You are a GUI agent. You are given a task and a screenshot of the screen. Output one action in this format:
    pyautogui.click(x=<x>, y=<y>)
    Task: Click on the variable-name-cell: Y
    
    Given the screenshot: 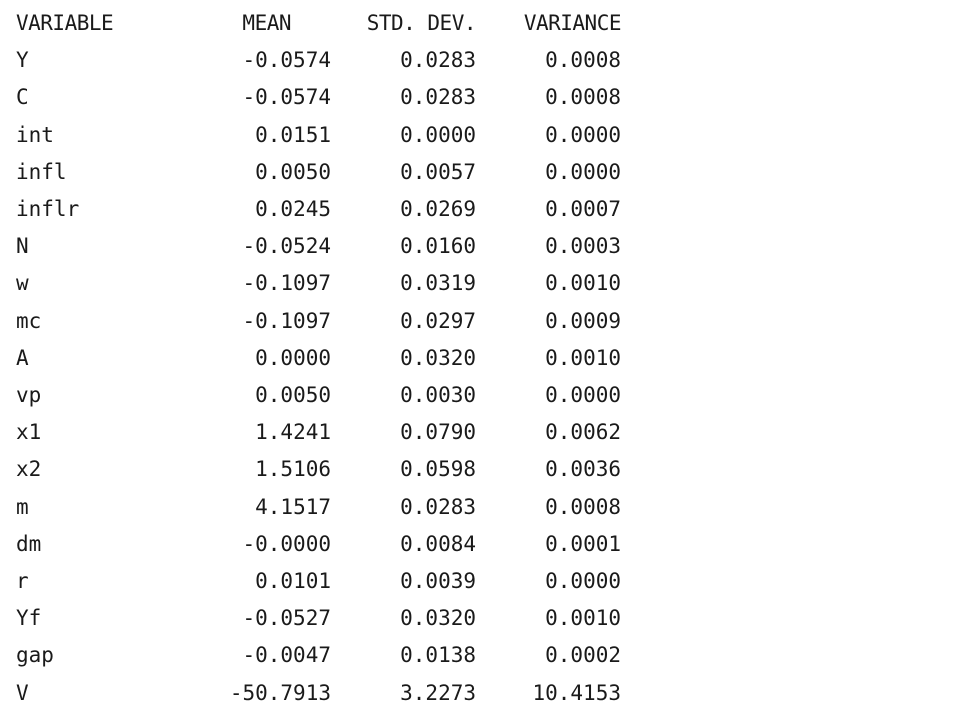 What is the action you would take?
    pyautogui.click(x=22, y=60)
    